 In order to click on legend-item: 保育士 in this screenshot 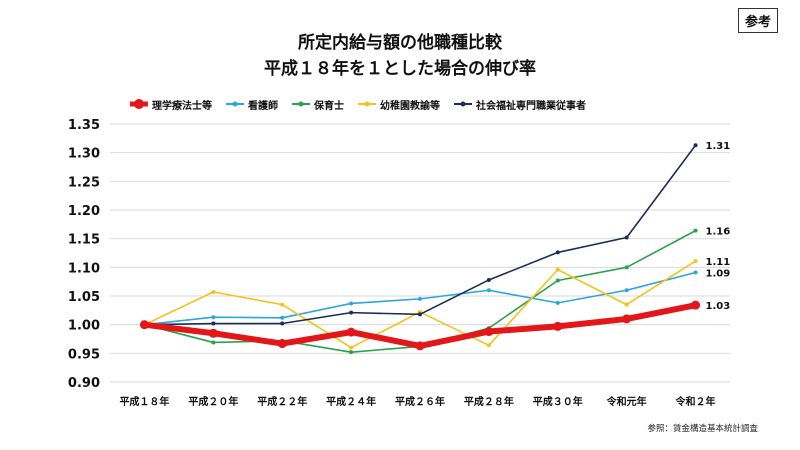, I will do `click(318, 104)`.